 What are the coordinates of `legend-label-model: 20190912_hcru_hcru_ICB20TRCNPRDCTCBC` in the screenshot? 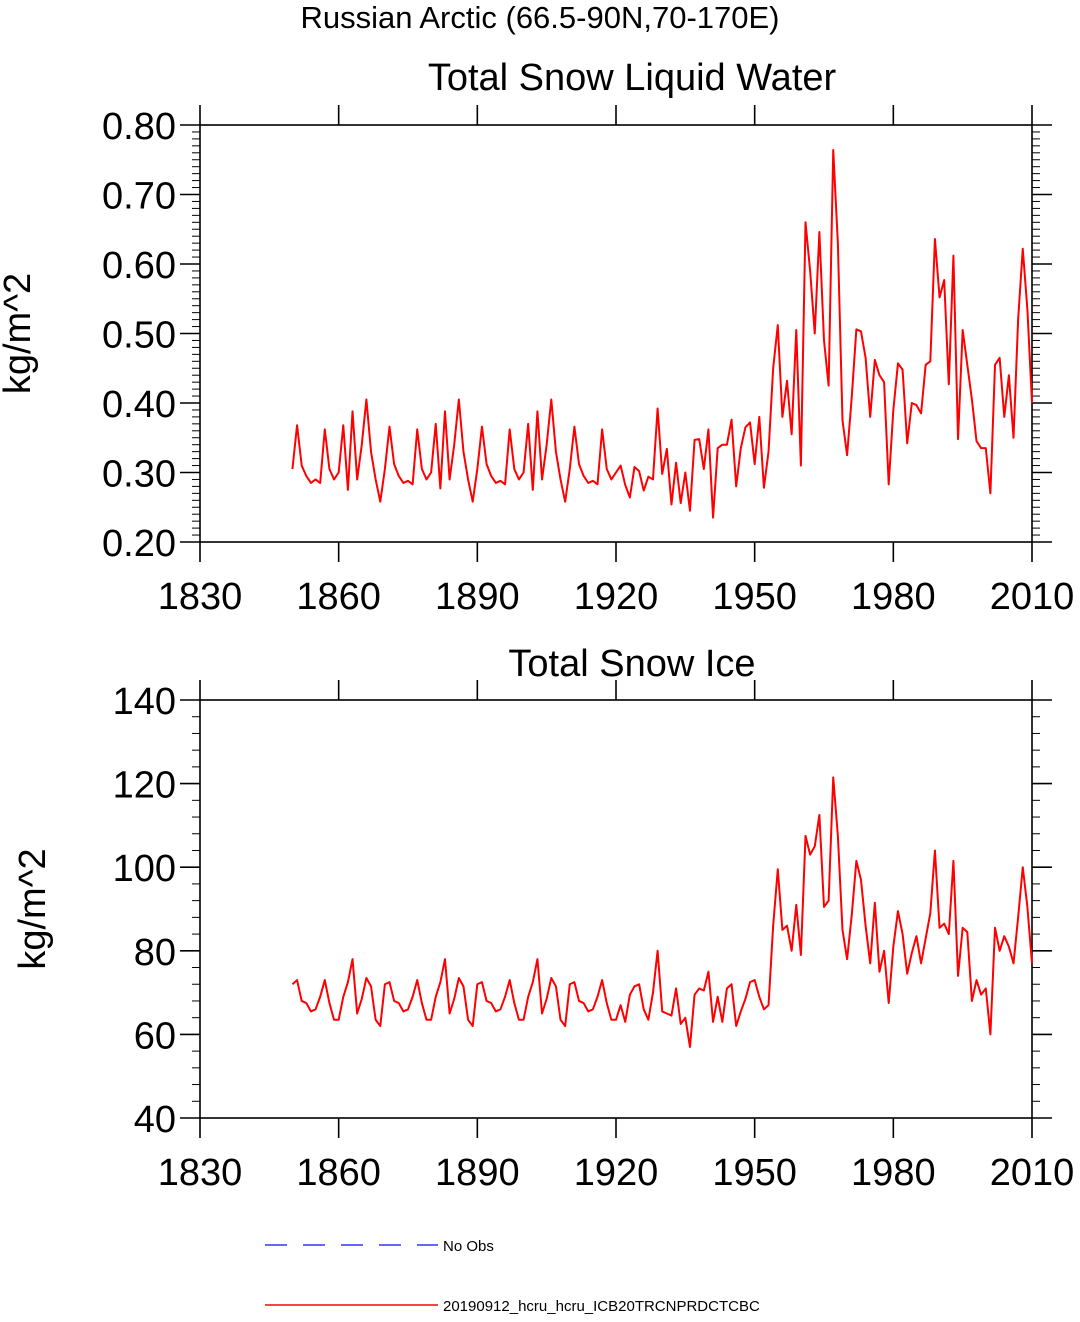 It's located at (601, 1306).